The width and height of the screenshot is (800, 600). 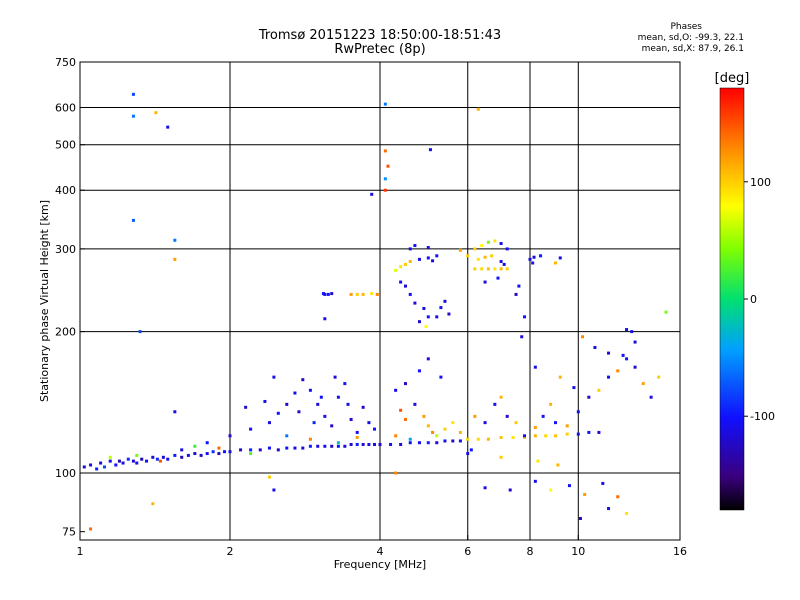 I want to click on x-tick-label: 8, so click(x=530, y=551).